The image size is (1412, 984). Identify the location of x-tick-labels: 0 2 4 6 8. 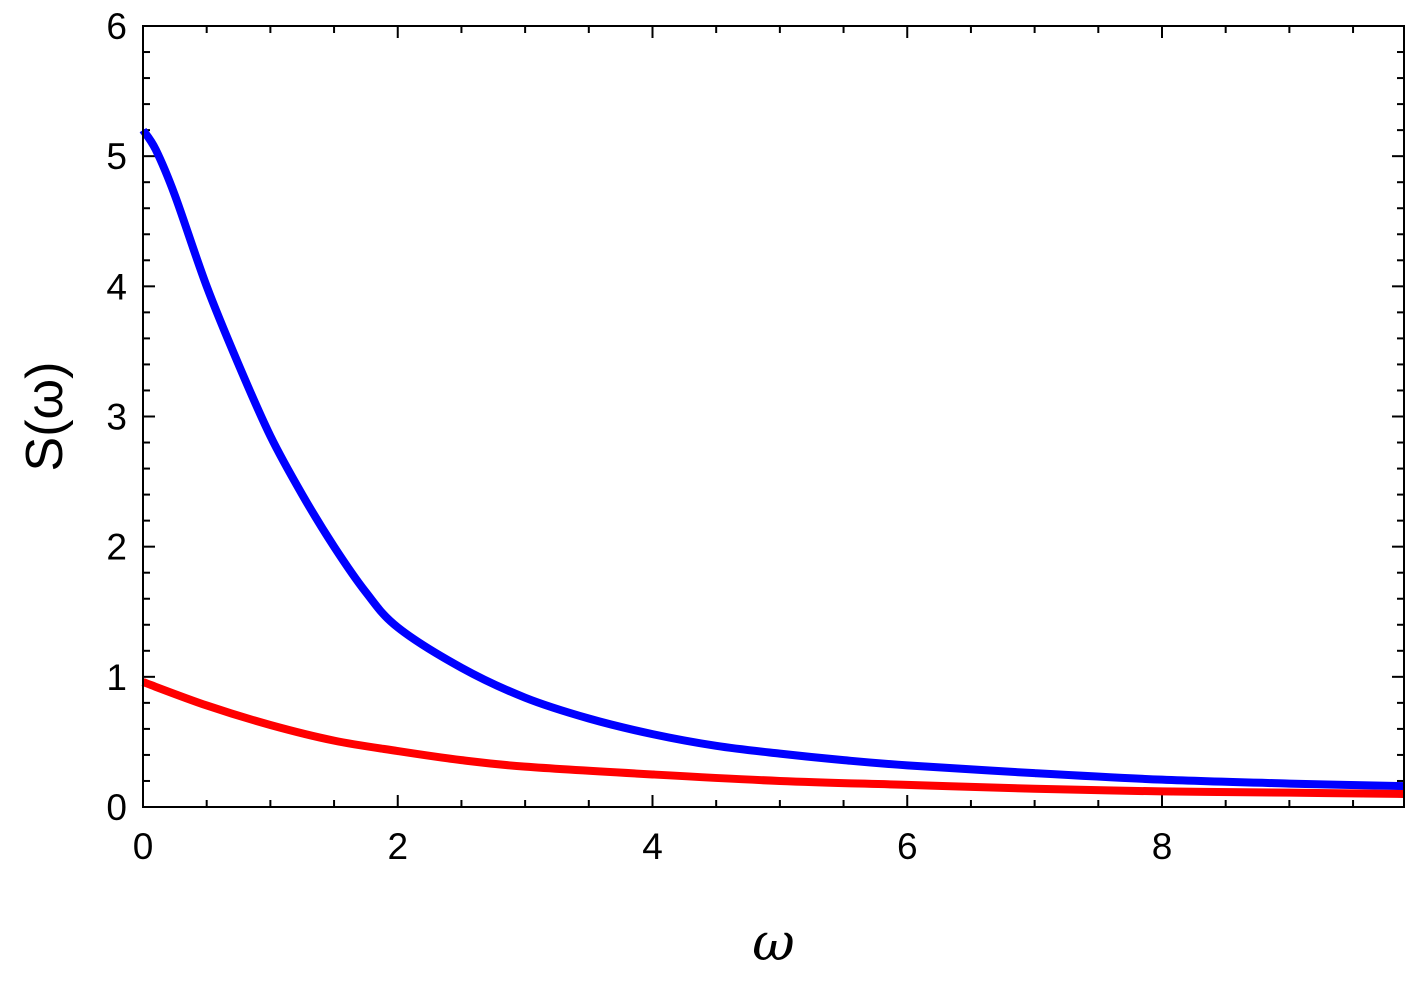
(653, 846).